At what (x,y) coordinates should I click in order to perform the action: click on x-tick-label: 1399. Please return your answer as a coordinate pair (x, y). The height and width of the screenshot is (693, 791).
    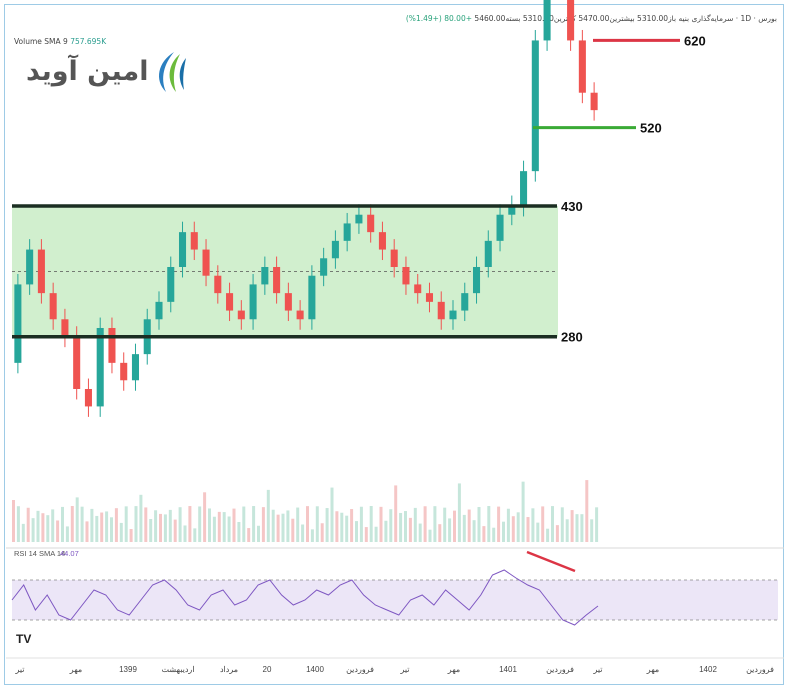
    Looking at the image, I should click on (128, 669).